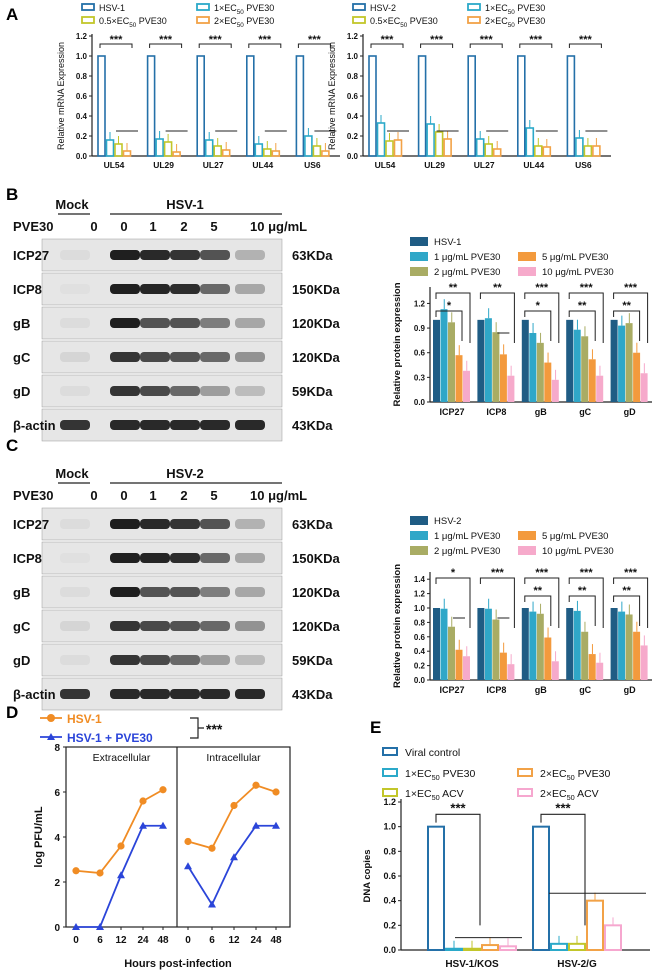  Describe the element at coordinates (114, 165) in the screenshot. I see `category-label: UL54` at that location.